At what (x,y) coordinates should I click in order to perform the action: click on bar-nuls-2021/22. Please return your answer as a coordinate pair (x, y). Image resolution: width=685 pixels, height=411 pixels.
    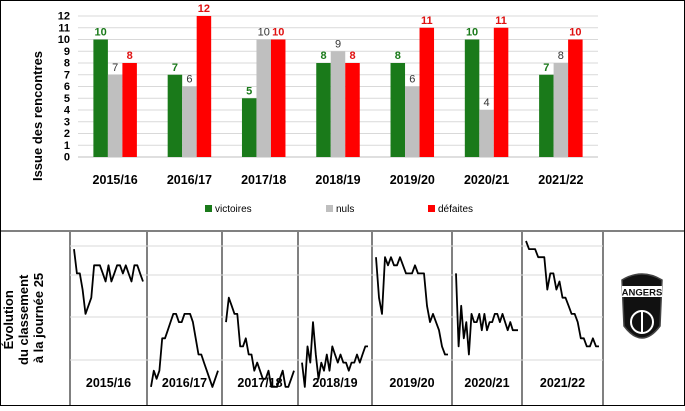
    Looking at the image, I should click on (561, 110).